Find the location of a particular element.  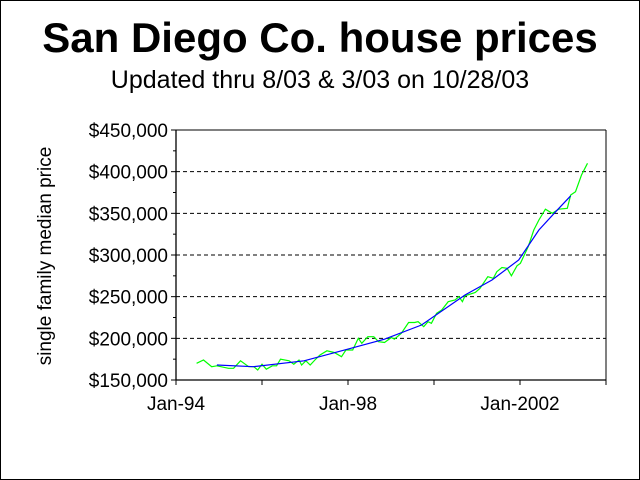

y-tick-label: $450,000 is located at coordinates (128, 131).